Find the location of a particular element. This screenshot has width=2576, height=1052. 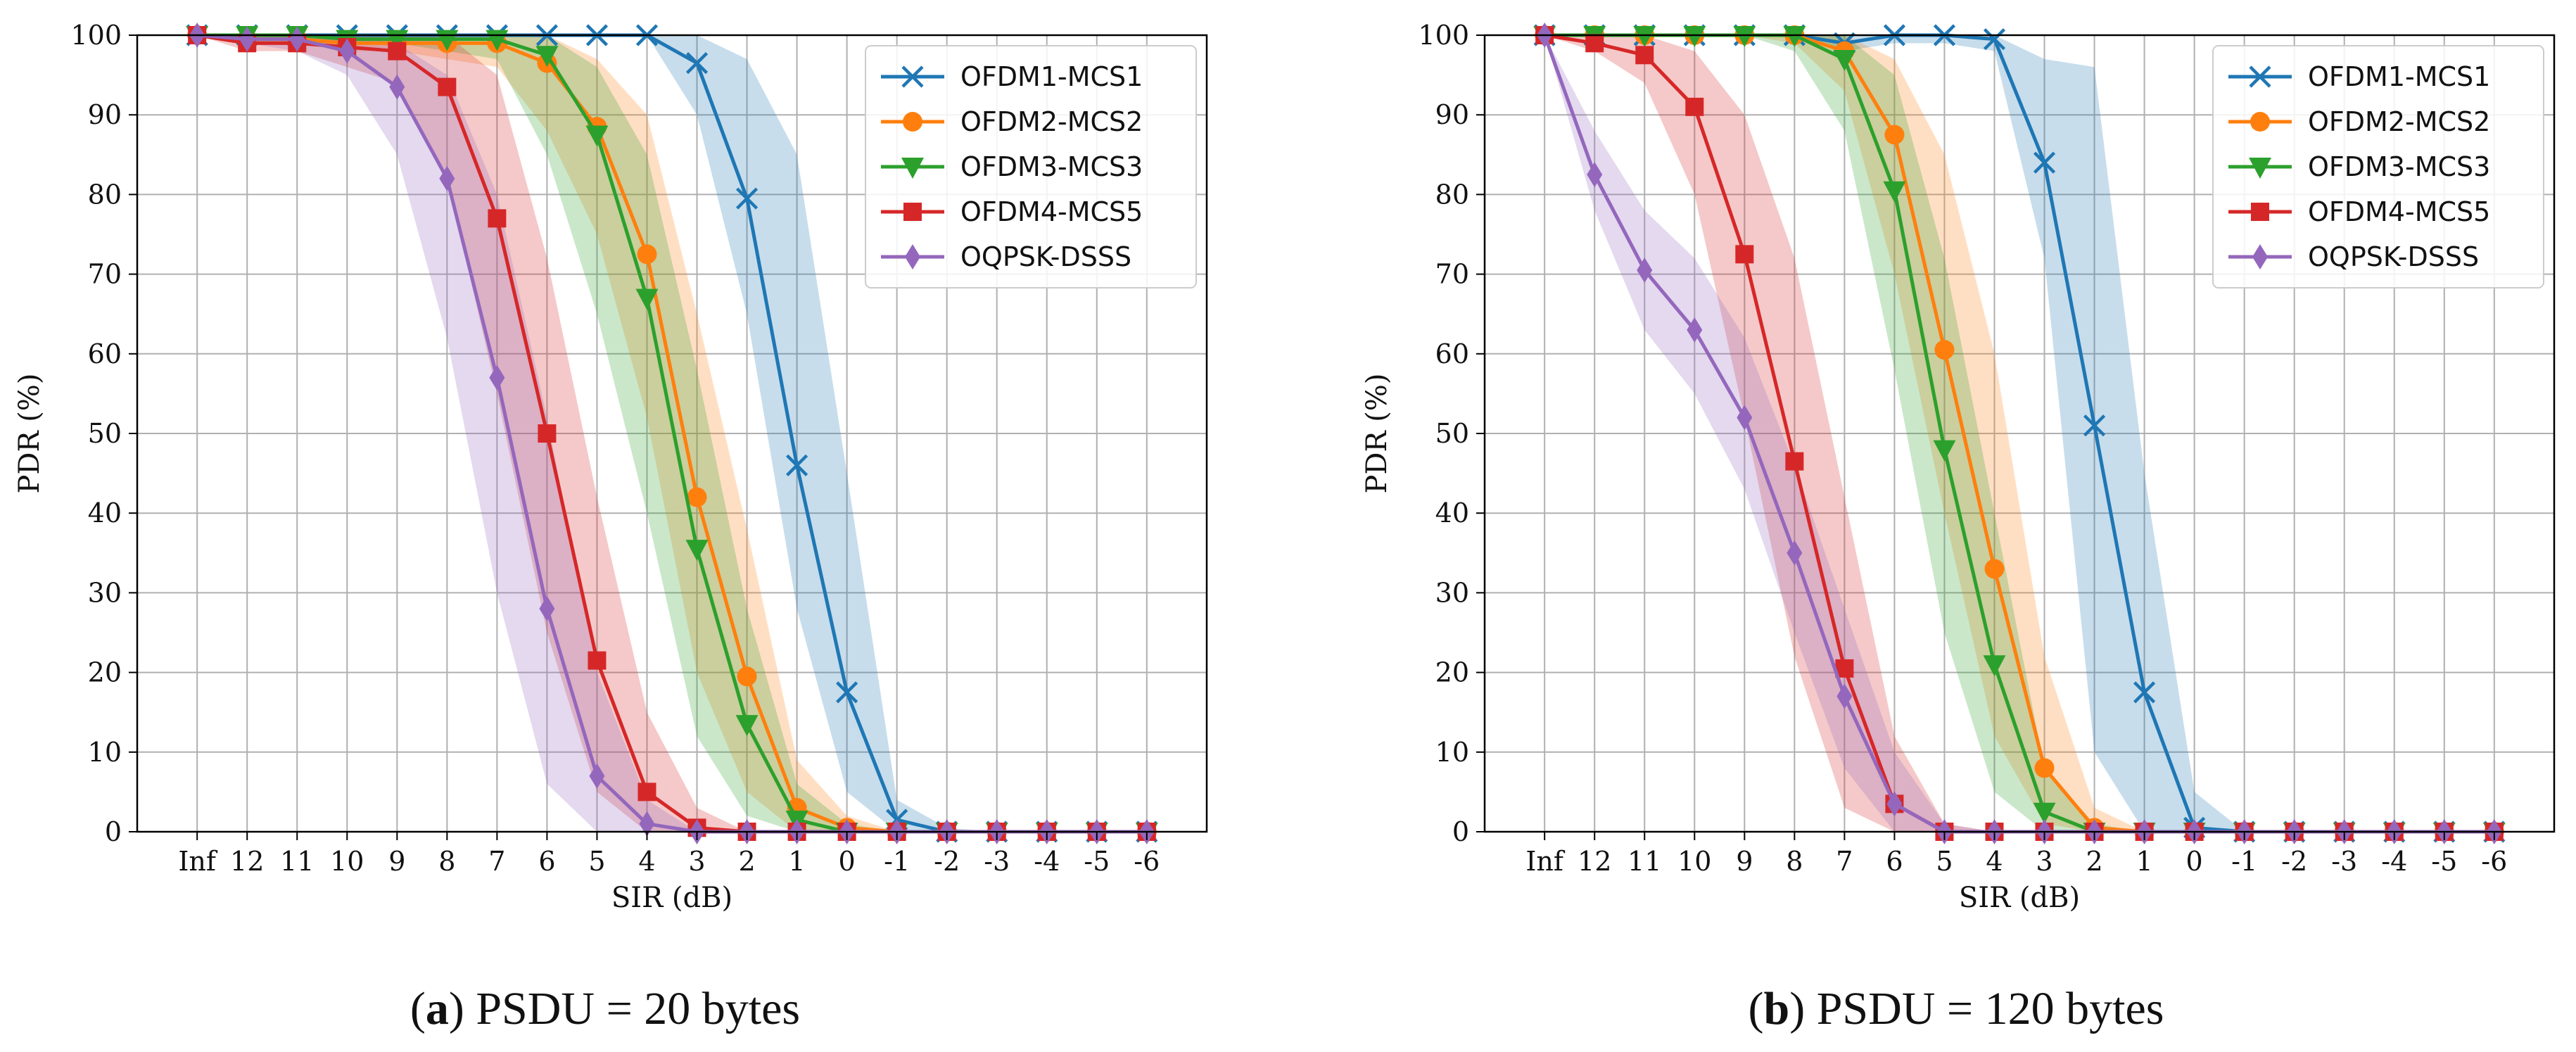

x-tick-label: 9 is located at coordinates (396, 862).